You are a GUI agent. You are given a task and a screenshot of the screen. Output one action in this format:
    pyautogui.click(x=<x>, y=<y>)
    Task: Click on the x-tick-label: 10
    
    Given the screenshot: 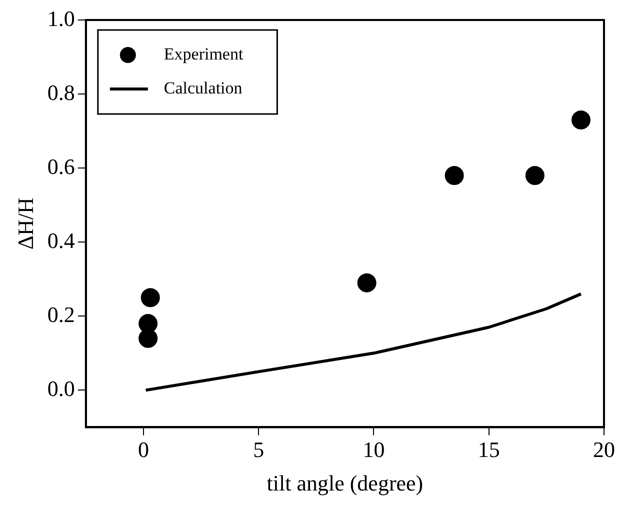 What is the action you would take?
    pyautogui.click(x=373, y=449)
    